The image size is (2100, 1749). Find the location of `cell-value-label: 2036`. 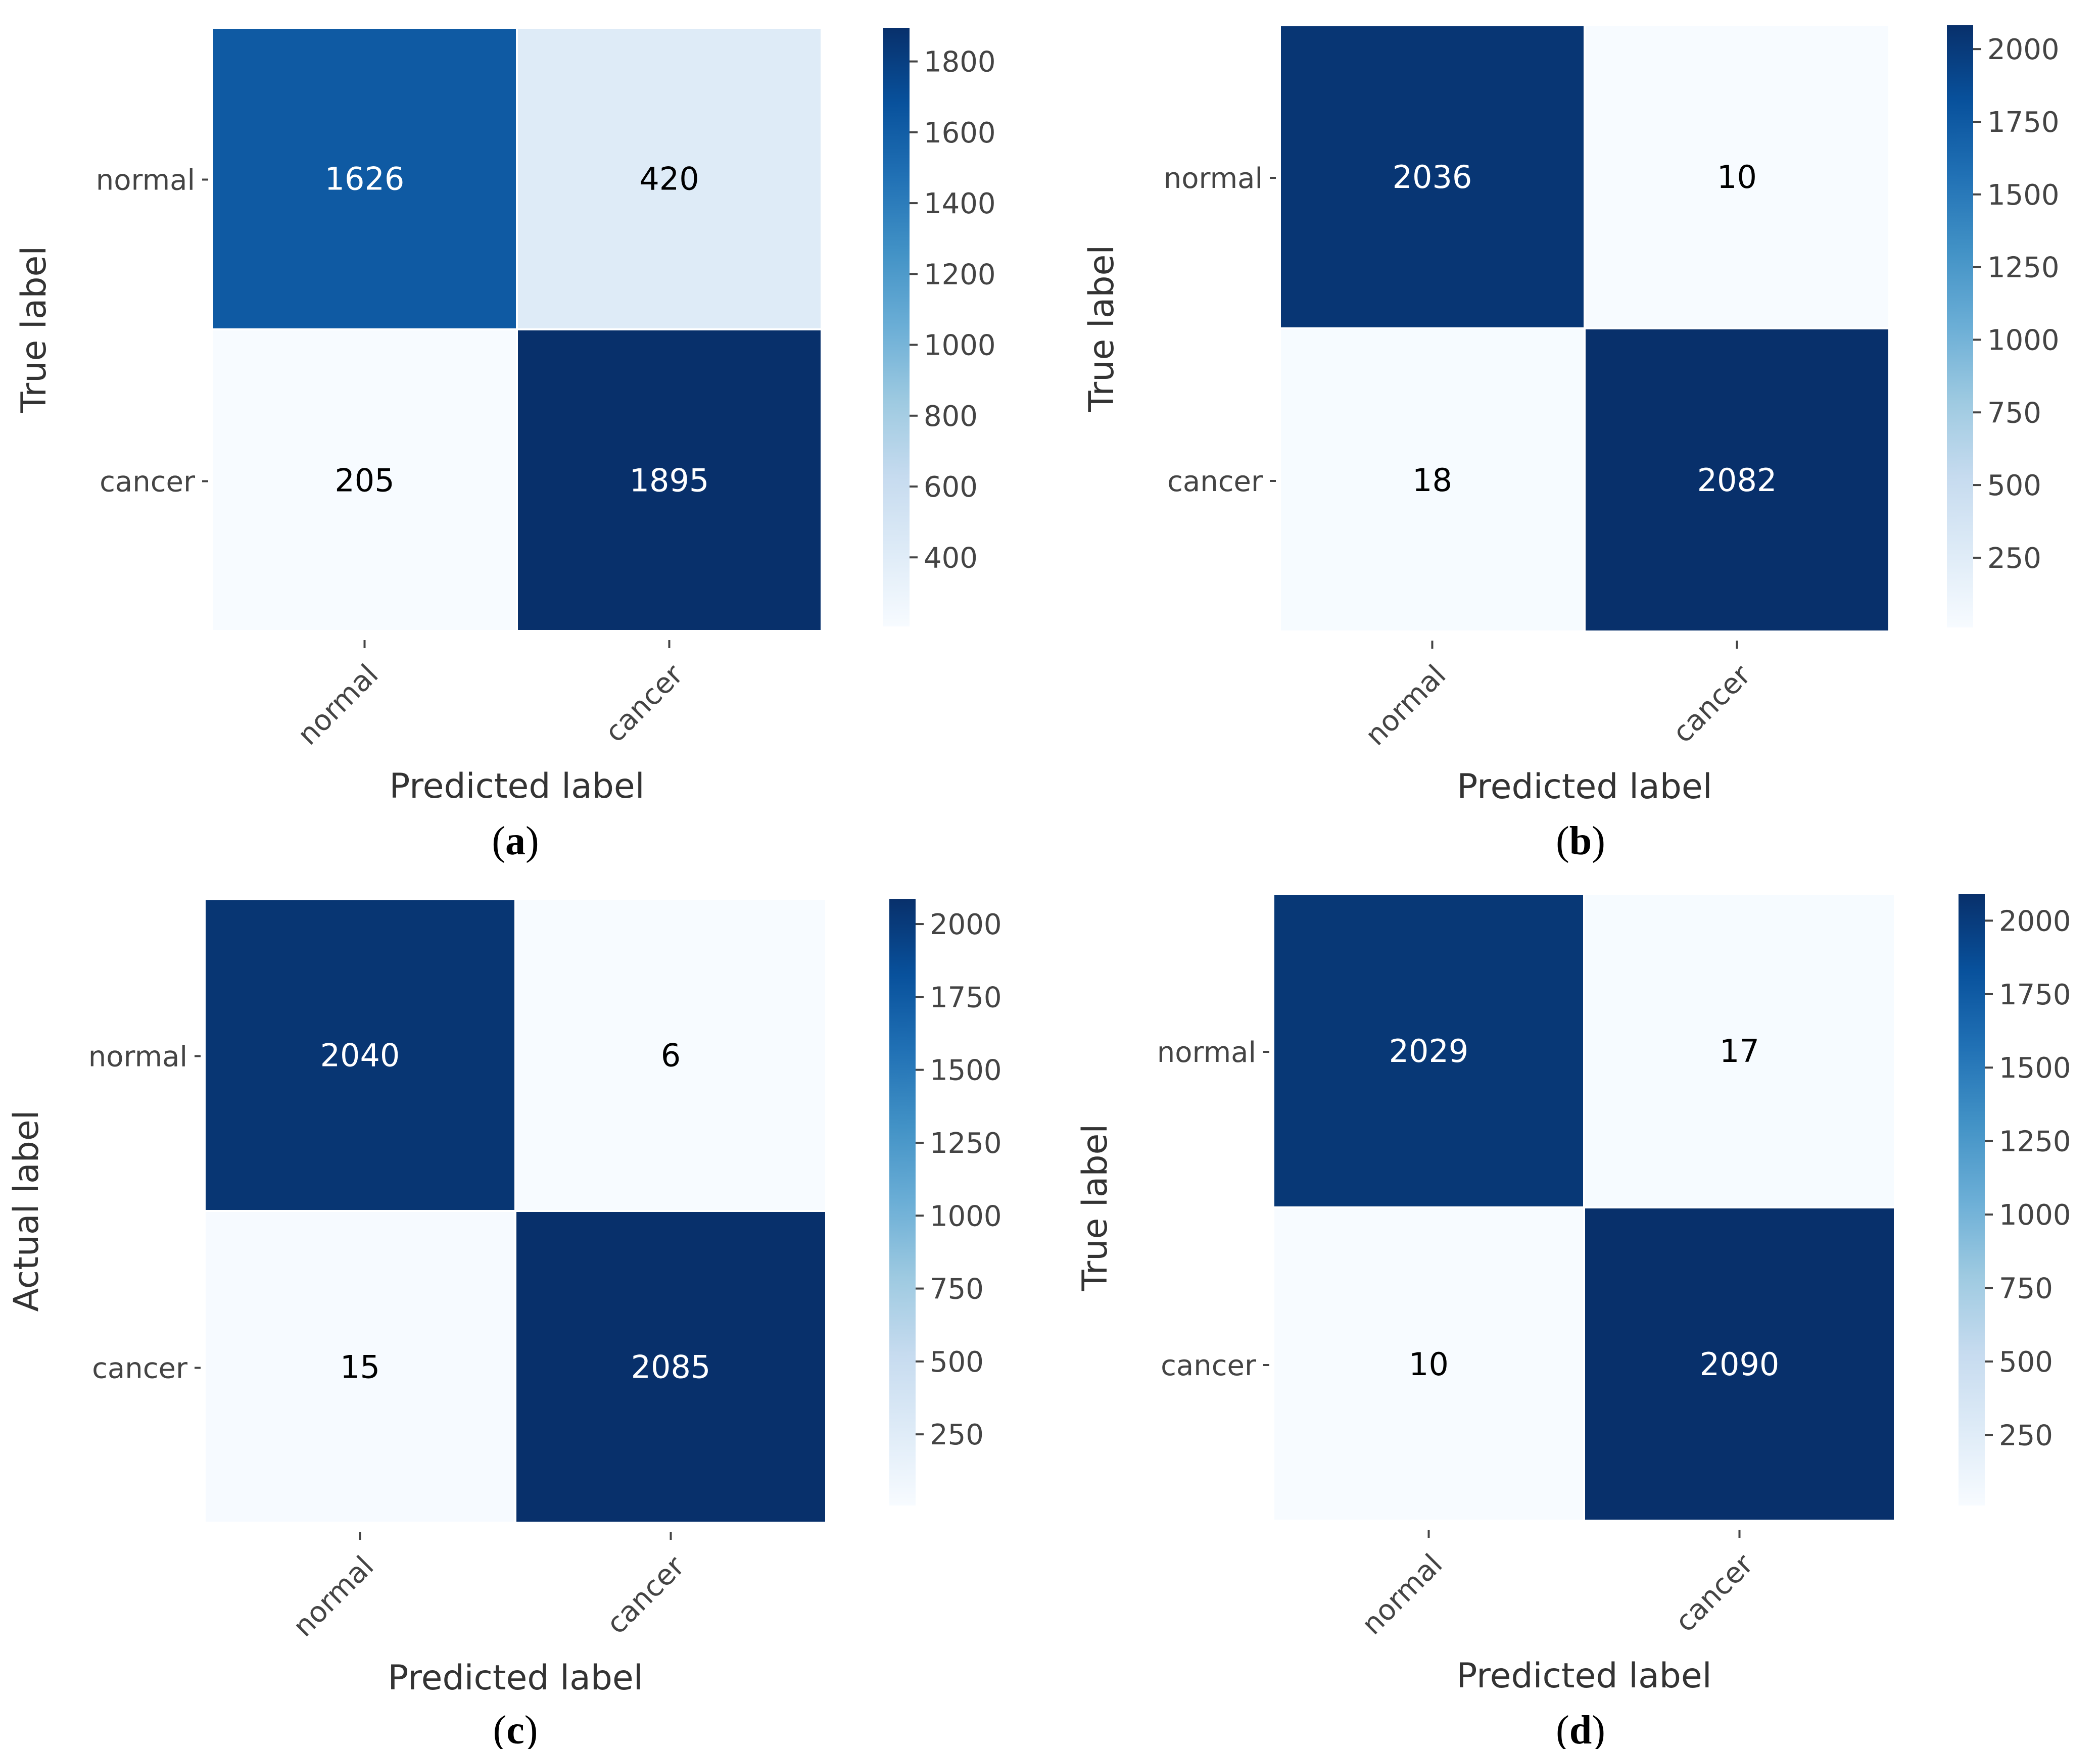

cell-value-label: 2036 is located at coordinates (1432, 177).